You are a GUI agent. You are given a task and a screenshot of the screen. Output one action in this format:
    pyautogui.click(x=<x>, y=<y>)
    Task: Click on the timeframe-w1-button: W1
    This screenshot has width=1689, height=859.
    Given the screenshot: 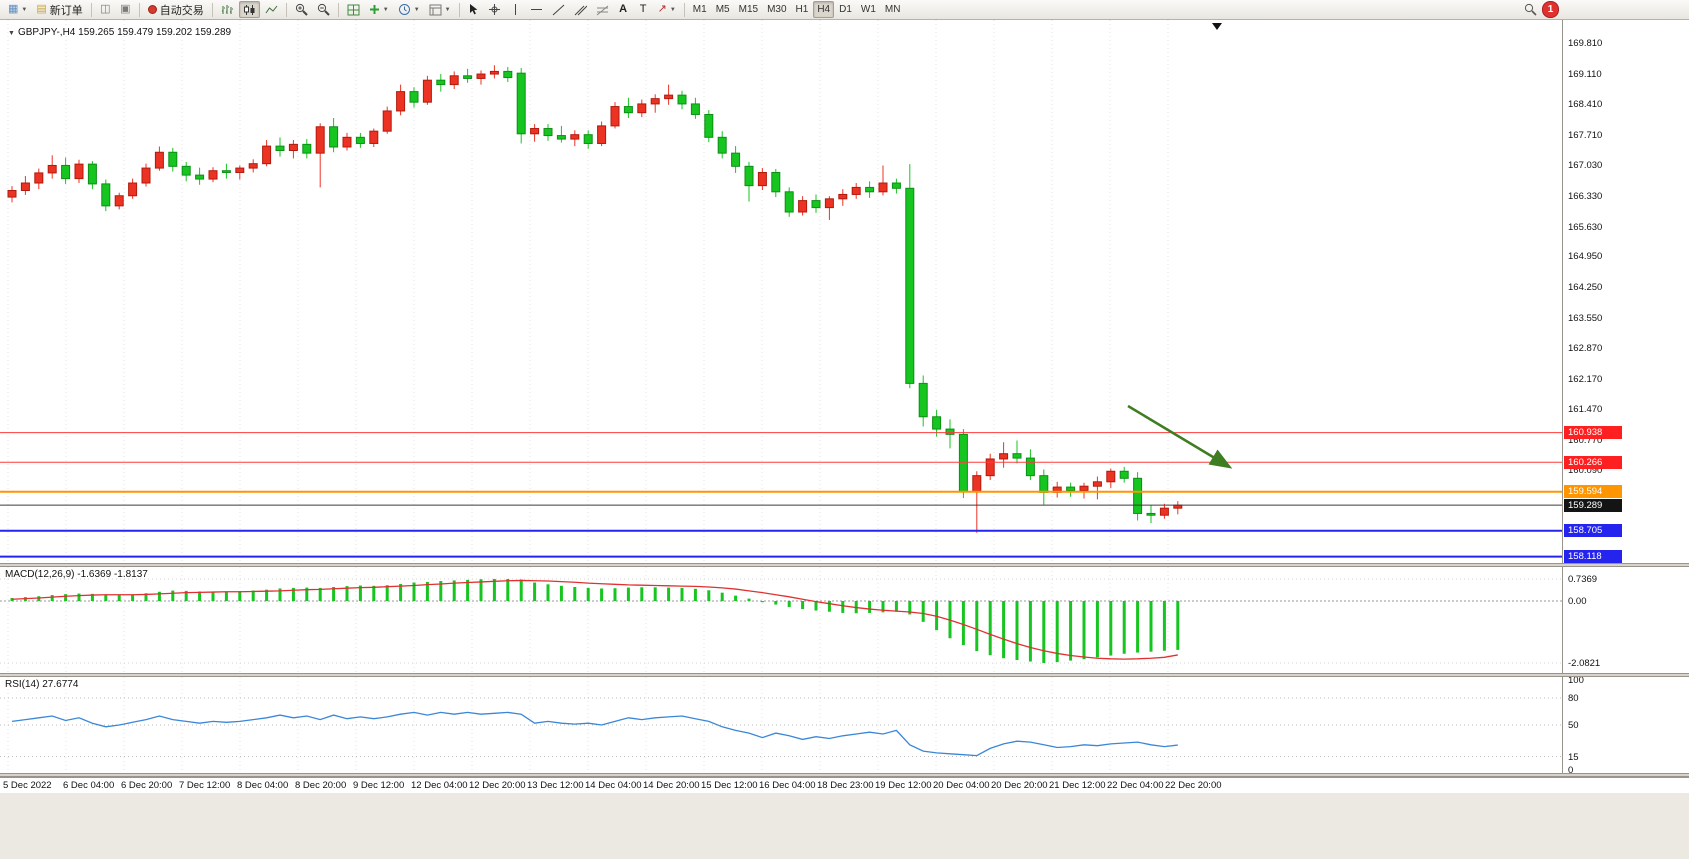 What is the action you would take?
    pyautogui.click(x=868, y=9)
    